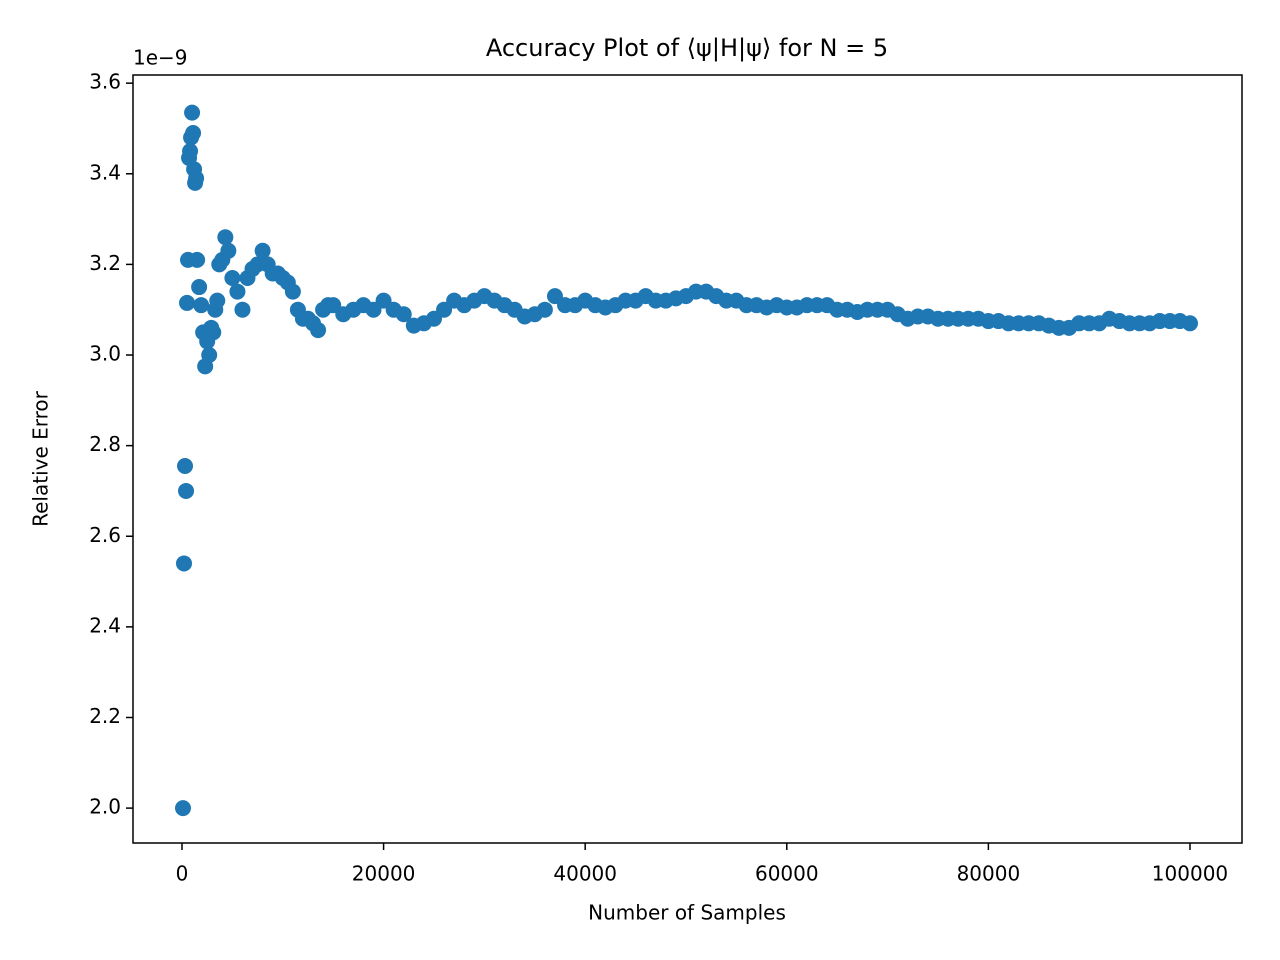 Image resolution: width=1280 pixels, height=960 pixels. What do you see at coordinates (105, 807) in the screenshot?
I see `y-tick-label: 2.0` at bounding box center [105, 807].